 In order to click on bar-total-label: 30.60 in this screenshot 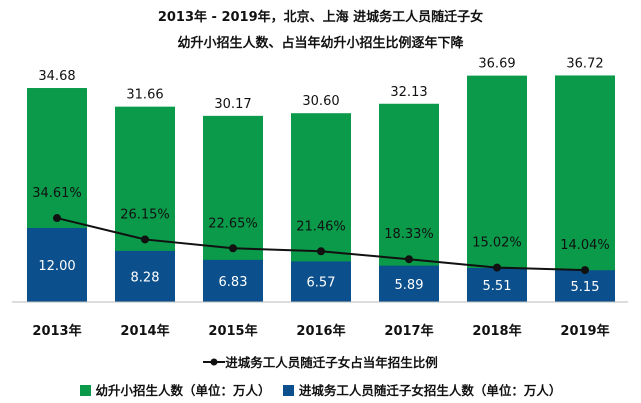, I will do `click(320, 101)`.